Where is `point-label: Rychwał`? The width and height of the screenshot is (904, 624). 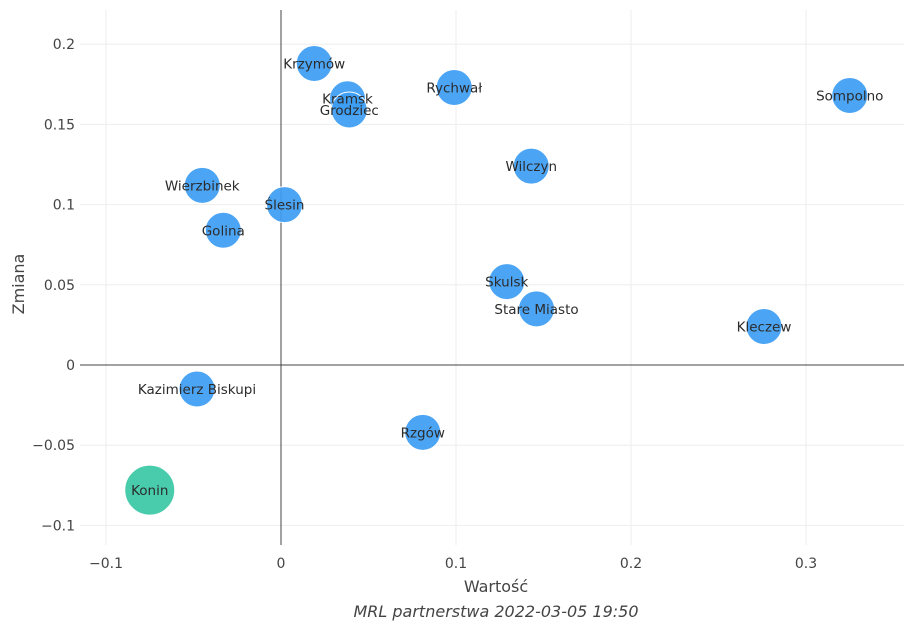
point-label: Rychwał is located at coordinates (454, 89).